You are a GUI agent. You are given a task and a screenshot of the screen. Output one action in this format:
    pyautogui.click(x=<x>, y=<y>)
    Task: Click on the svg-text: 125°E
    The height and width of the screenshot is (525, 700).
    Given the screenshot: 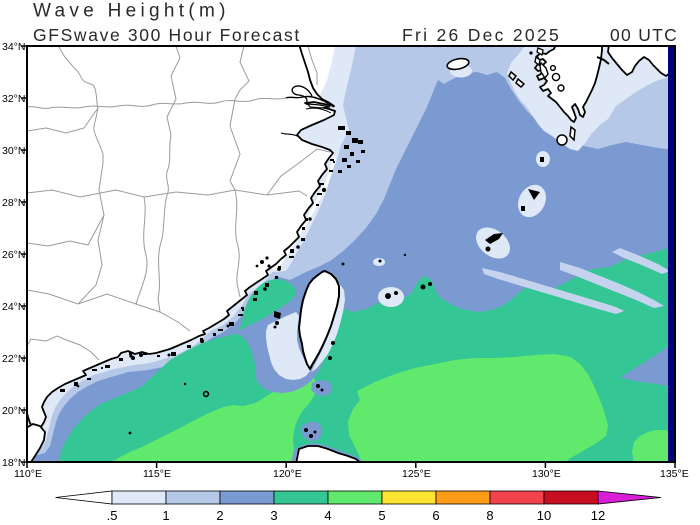 What is the action you would take?
    pyautogui.click(x=416, y=474)
    